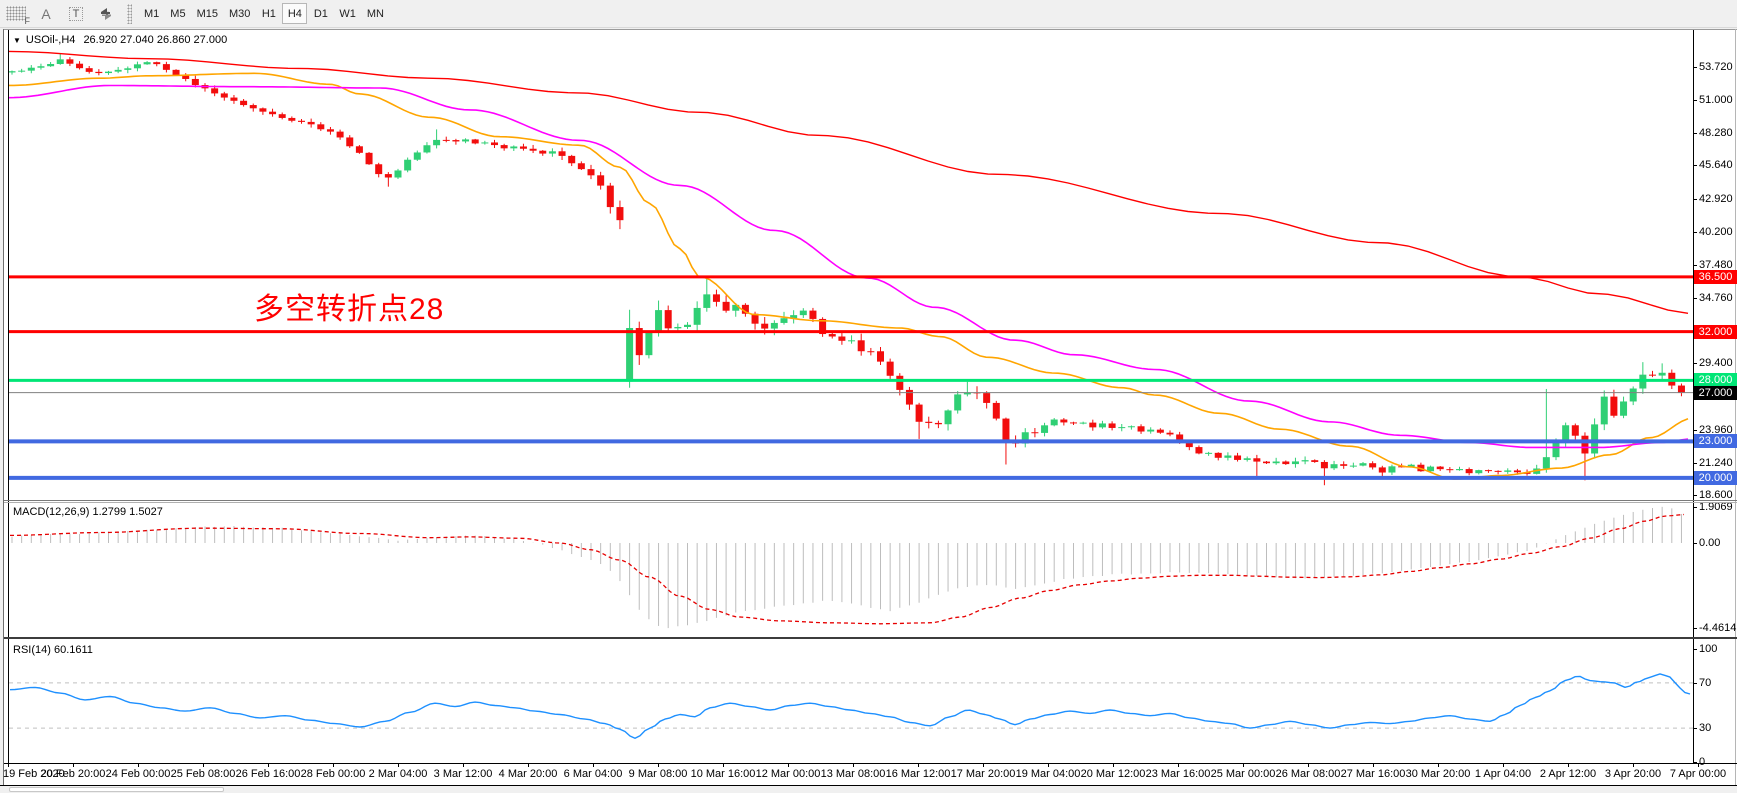 The image size is (1737, 793). What do you see at coordinates (788, 774) in the screenshot?
I see `date-tick-label: 12 Mar 00:00` at bounding box center [788, 774].